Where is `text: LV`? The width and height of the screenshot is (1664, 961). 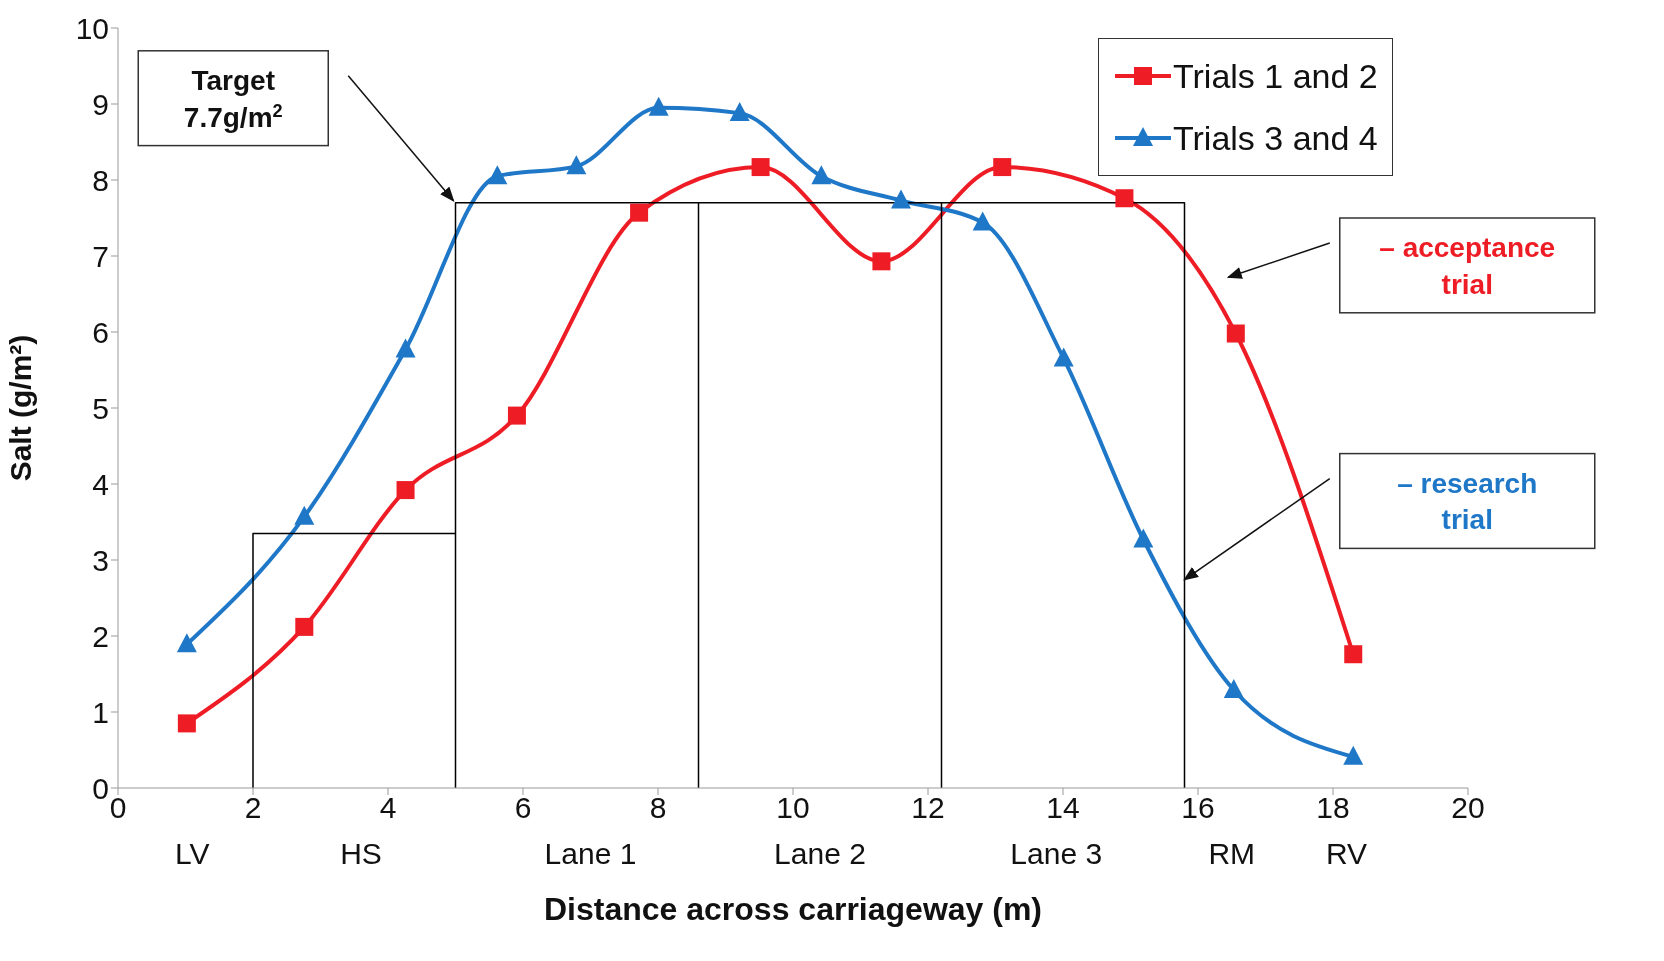 text: LV is located at coordinates (192, 854).